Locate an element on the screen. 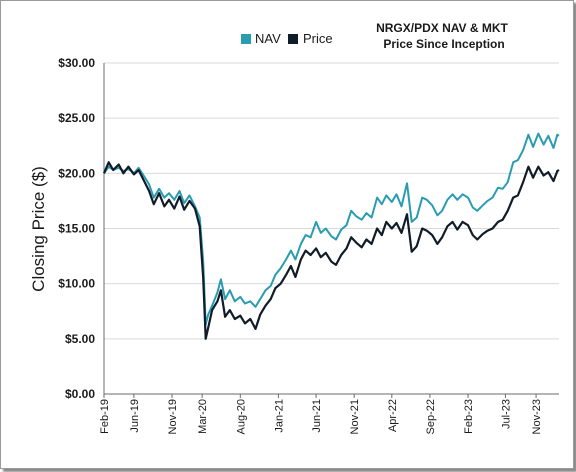 The width and height of the screenshot is (576, 472). x-tick-label: Jun-19 is located at coordinates (135, 416).